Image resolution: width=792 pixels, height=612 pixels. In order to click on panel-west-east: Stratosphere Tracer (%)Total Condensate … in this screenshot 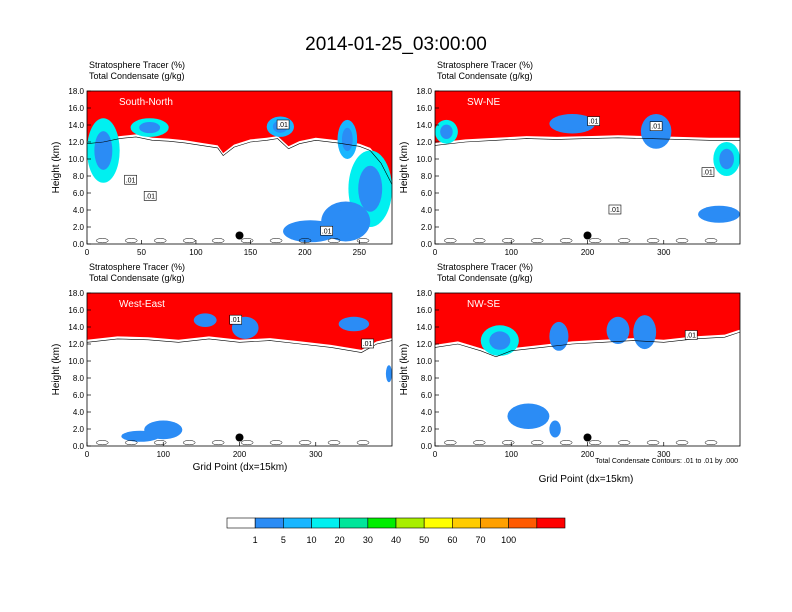, I will do `click(222, 360)`.